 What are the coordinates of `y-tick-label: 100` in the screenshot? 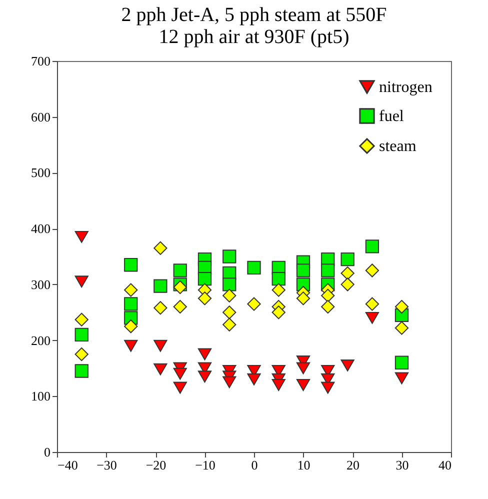 It's located at (40, 396).